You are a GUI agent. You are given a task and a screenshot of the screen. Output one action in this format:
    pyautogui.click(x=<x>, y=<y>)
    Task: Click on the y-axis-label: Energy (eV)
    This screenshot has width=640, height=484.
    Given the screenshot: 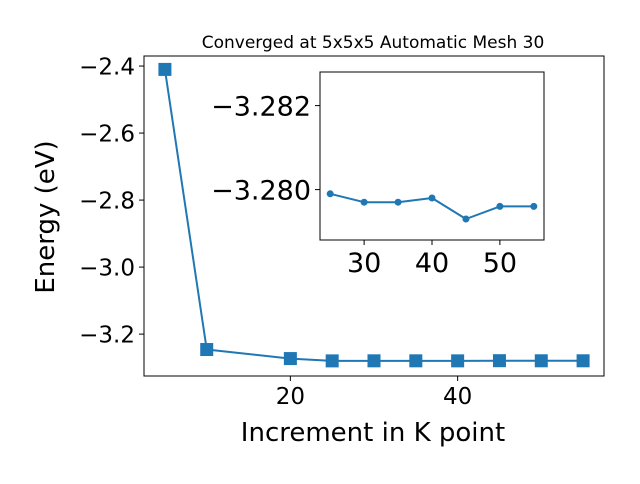 What is the action you would take?
    pyautogui.click(x=46, y=216)
    